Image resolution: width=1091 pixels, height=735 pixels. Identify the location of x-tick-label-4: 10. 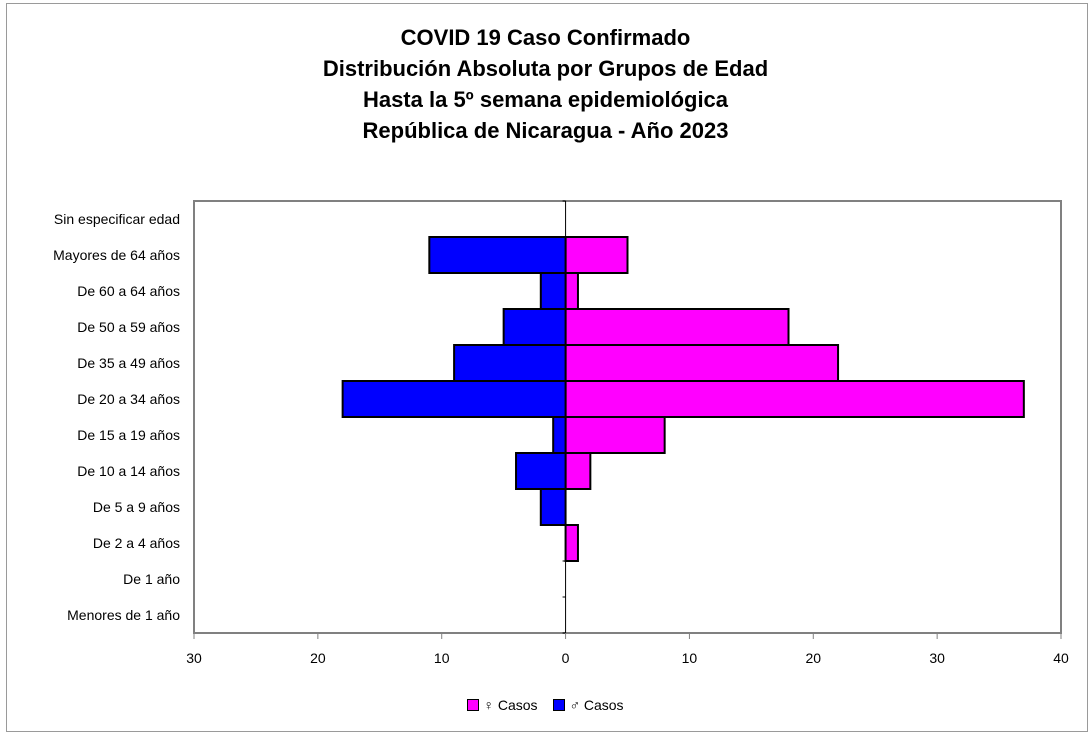
(690, 658).